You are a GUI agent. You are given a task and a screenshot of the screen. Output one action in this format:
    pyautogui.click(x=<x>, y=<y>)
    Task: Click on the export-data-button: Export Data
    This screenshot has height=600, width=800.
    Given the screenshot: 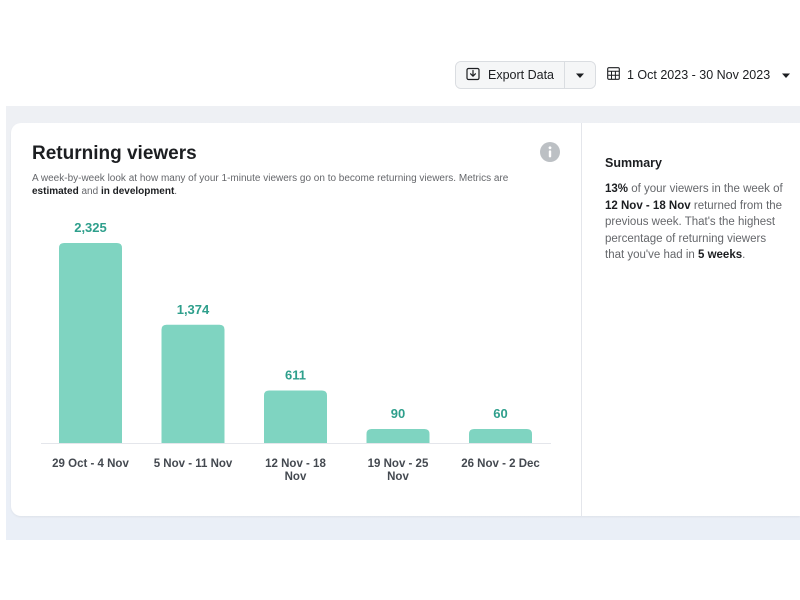 What is the action you would take?
    pyautogui.click(x=510, y=75)
    